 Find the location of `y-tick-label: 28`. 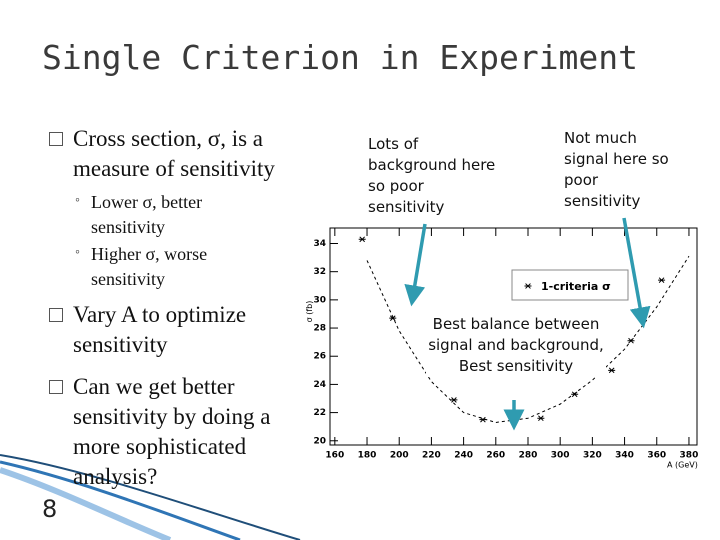

y-tick-label: 28 is located at coordinates (319, 329).